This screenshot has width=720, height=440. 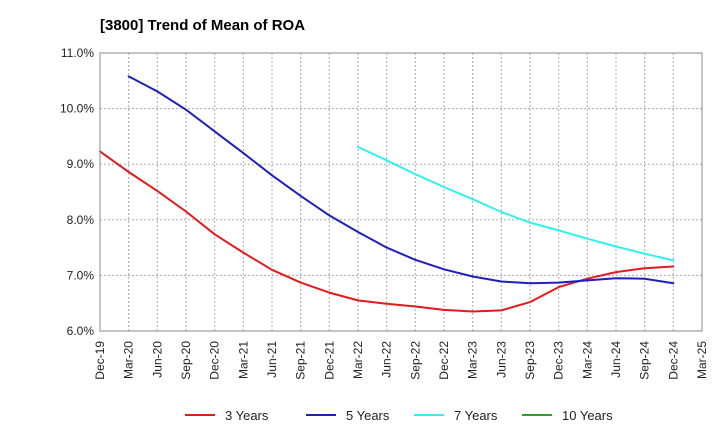 I want to click on y-tick-label: 7.0%, so click(x=81, y=275).